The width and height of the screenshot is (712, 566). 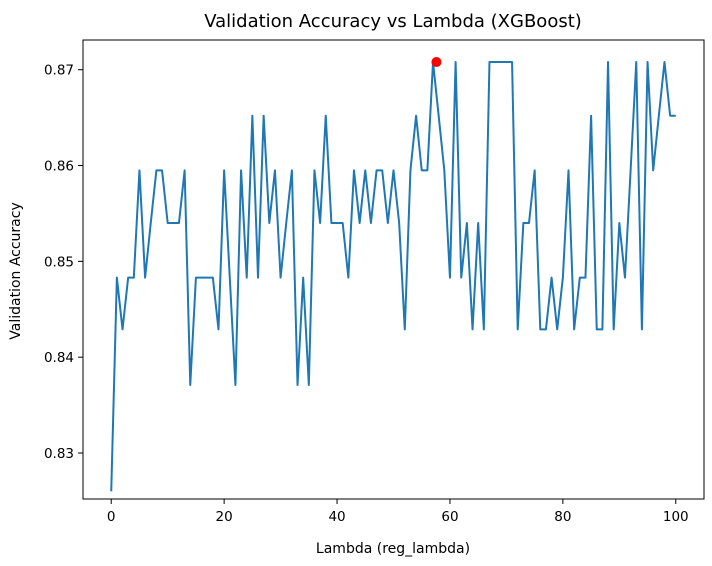 I want to click on x-tick-label: 20, so click(x=224, y=517).